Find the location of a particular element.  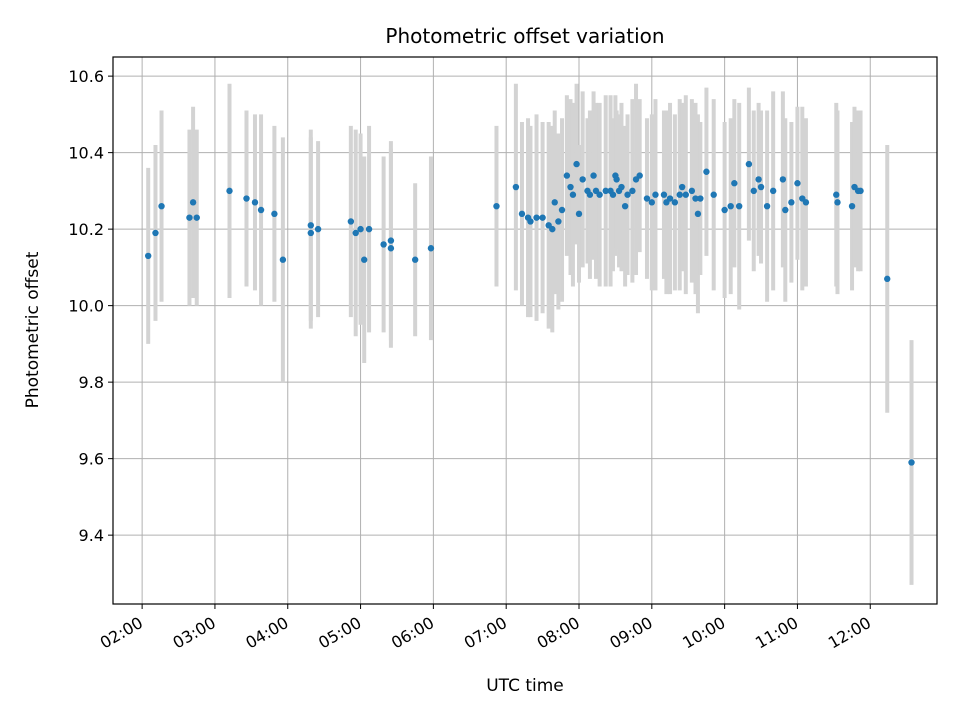

y-axis: 9.4 9.6 9.8 10.0 10.2 10.4 10.6 is located at coordinates (90, 306).